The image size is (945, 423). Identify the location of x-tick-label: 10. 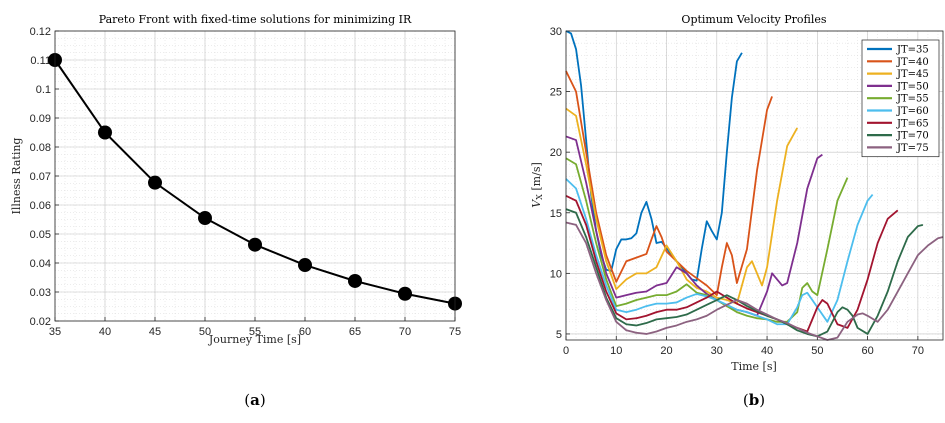
(616, 351).